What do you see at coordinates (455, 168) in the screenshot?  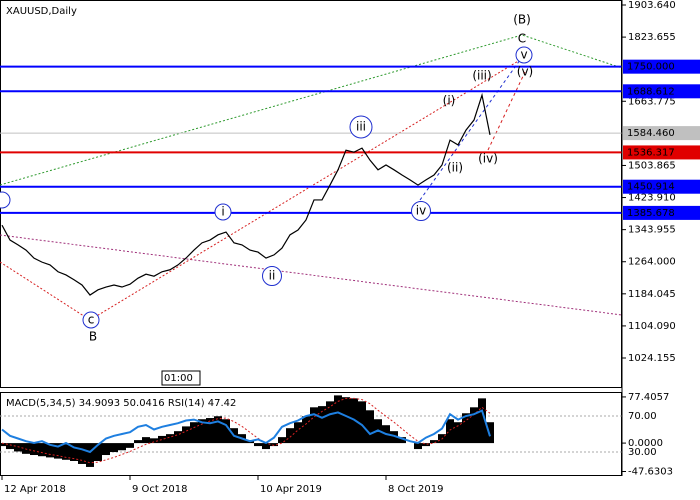 I see `wave-label: (ii)` at bounding box center [455, 168].